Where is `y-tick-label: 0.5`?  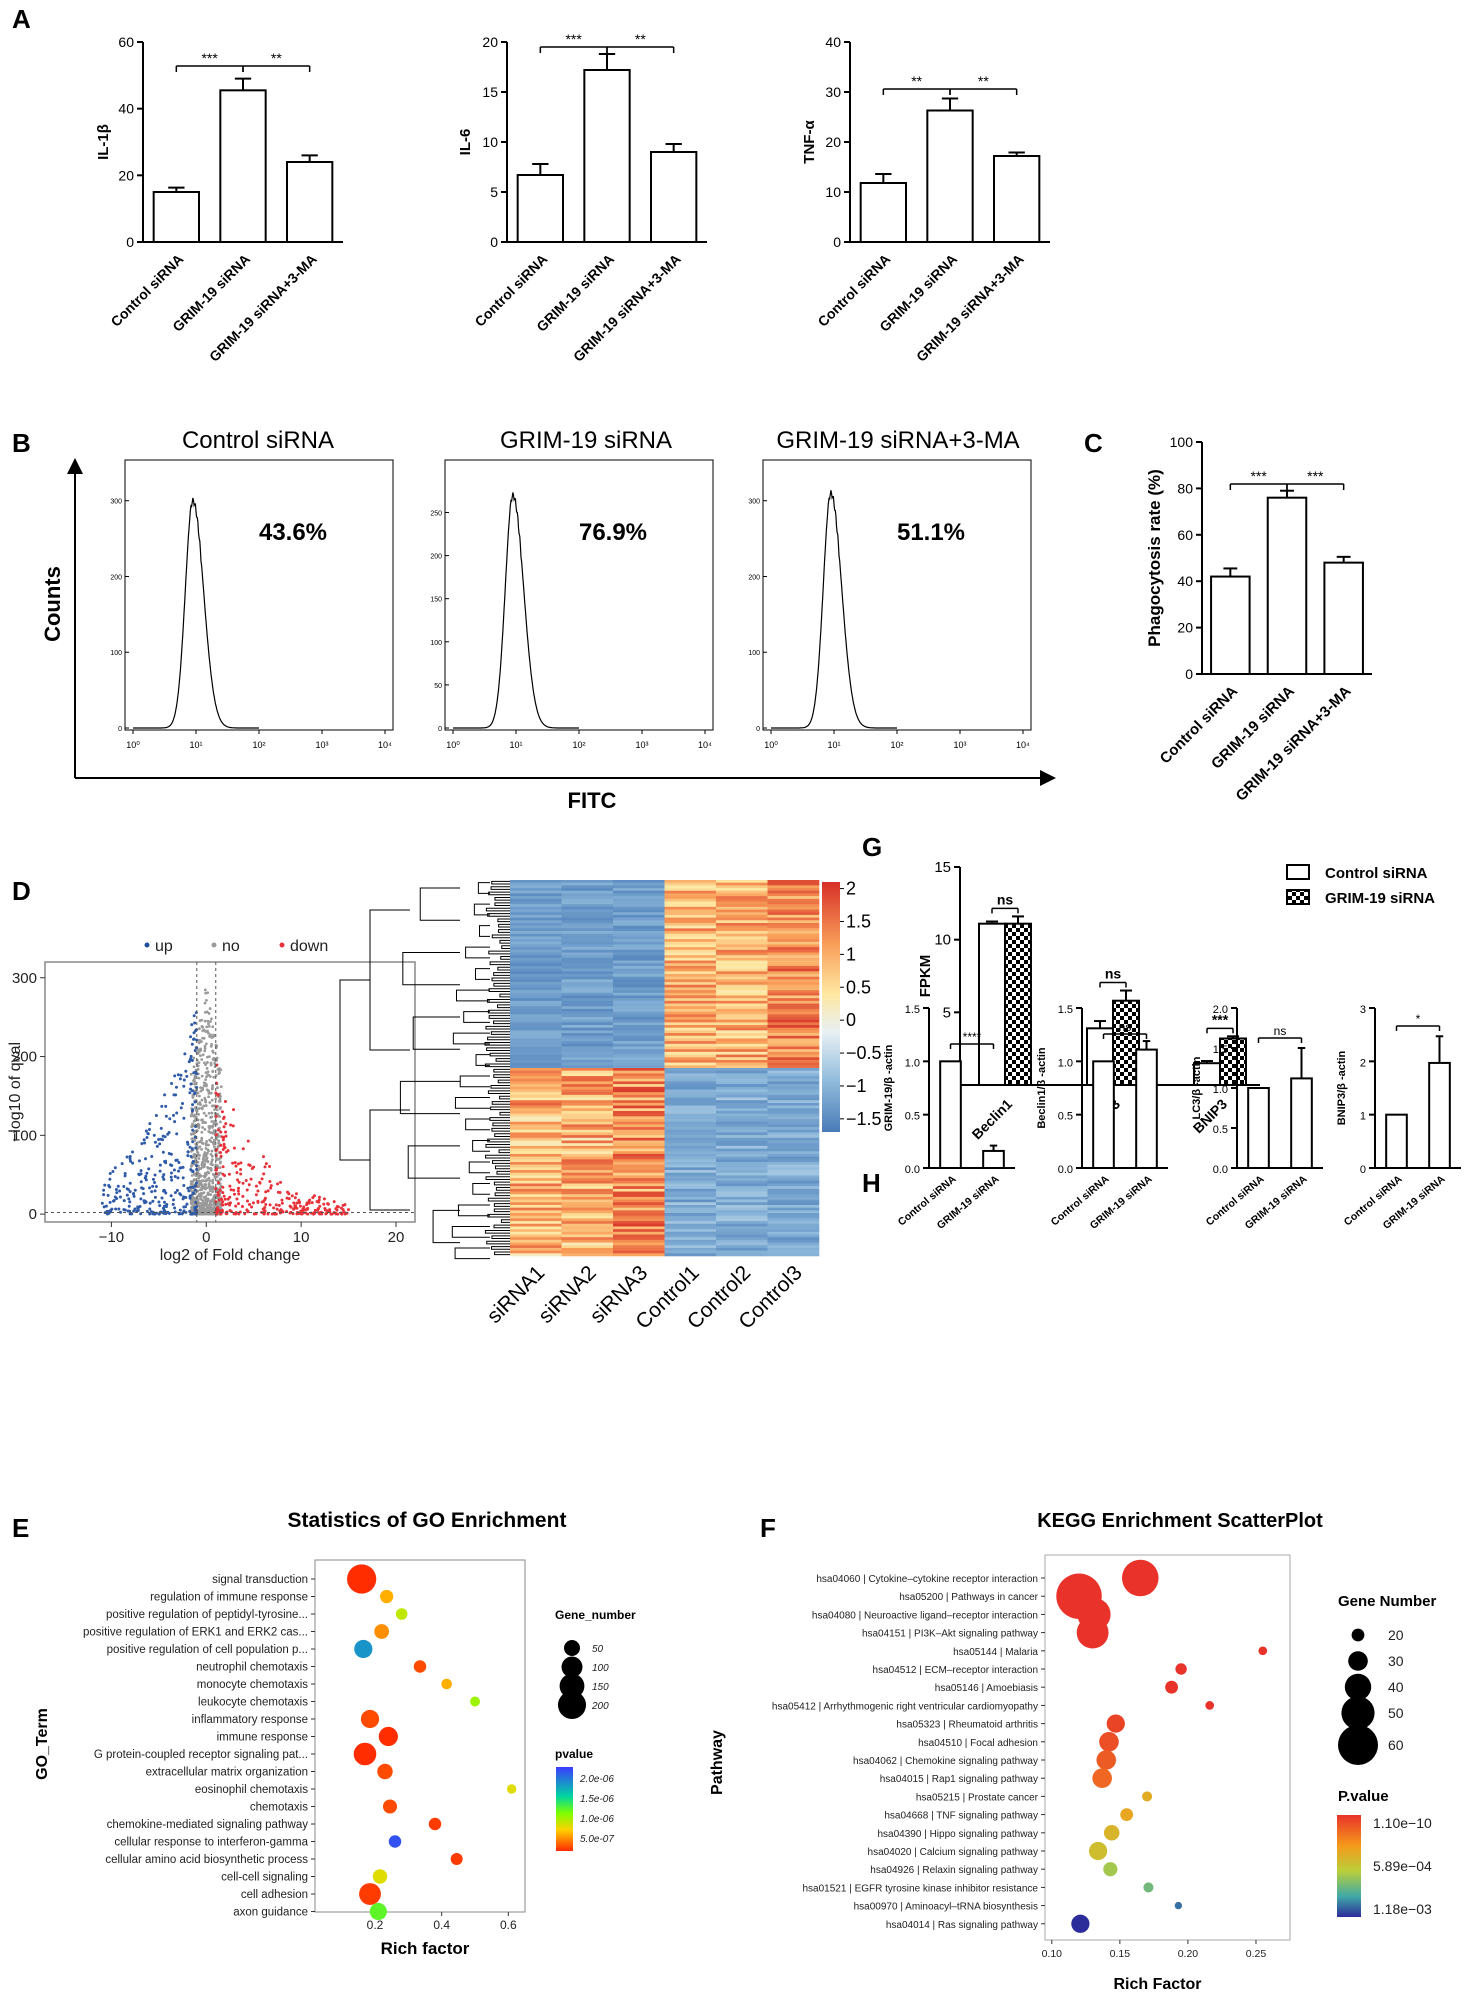
y-tick-label: 0.5 is located at coordinates (912, 1117).